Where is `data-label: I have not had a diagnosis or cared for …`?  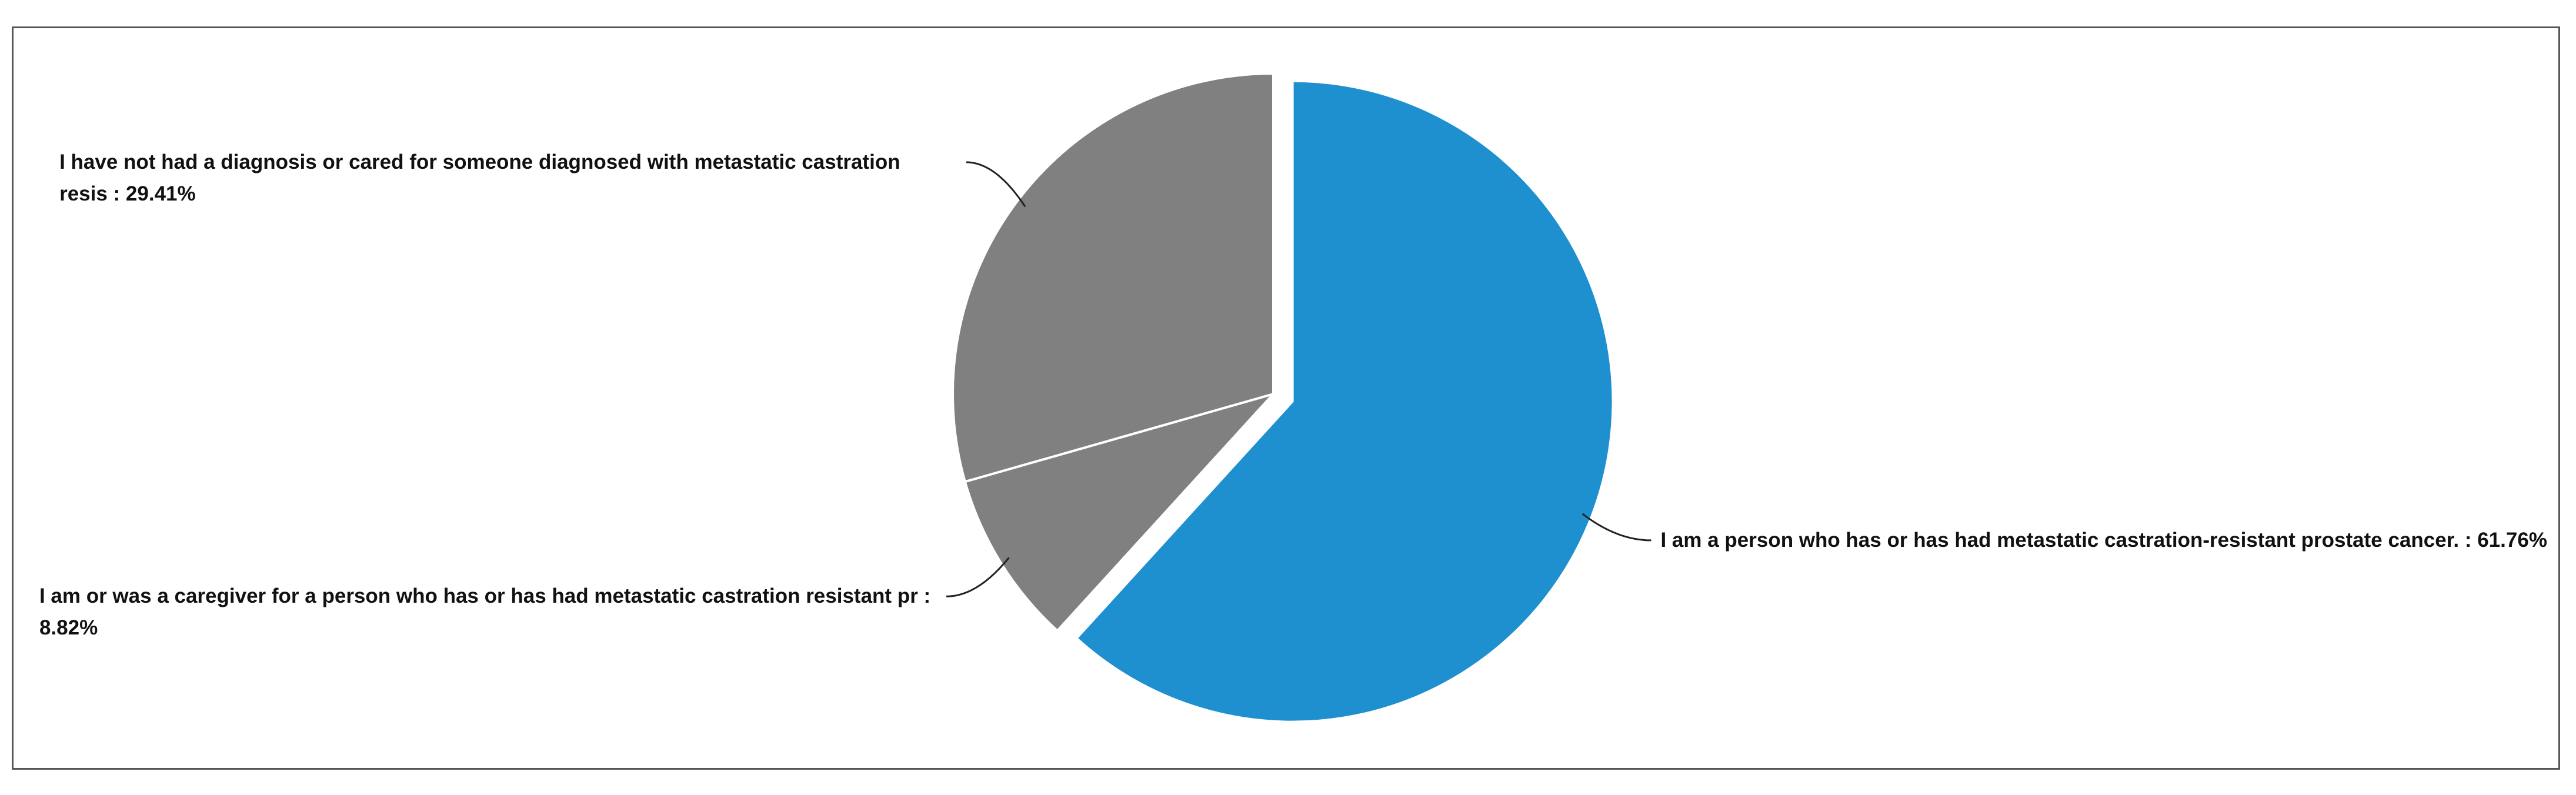 data-label: I have not had a diagnosis or cared for … is located at coordinates (479, 177).